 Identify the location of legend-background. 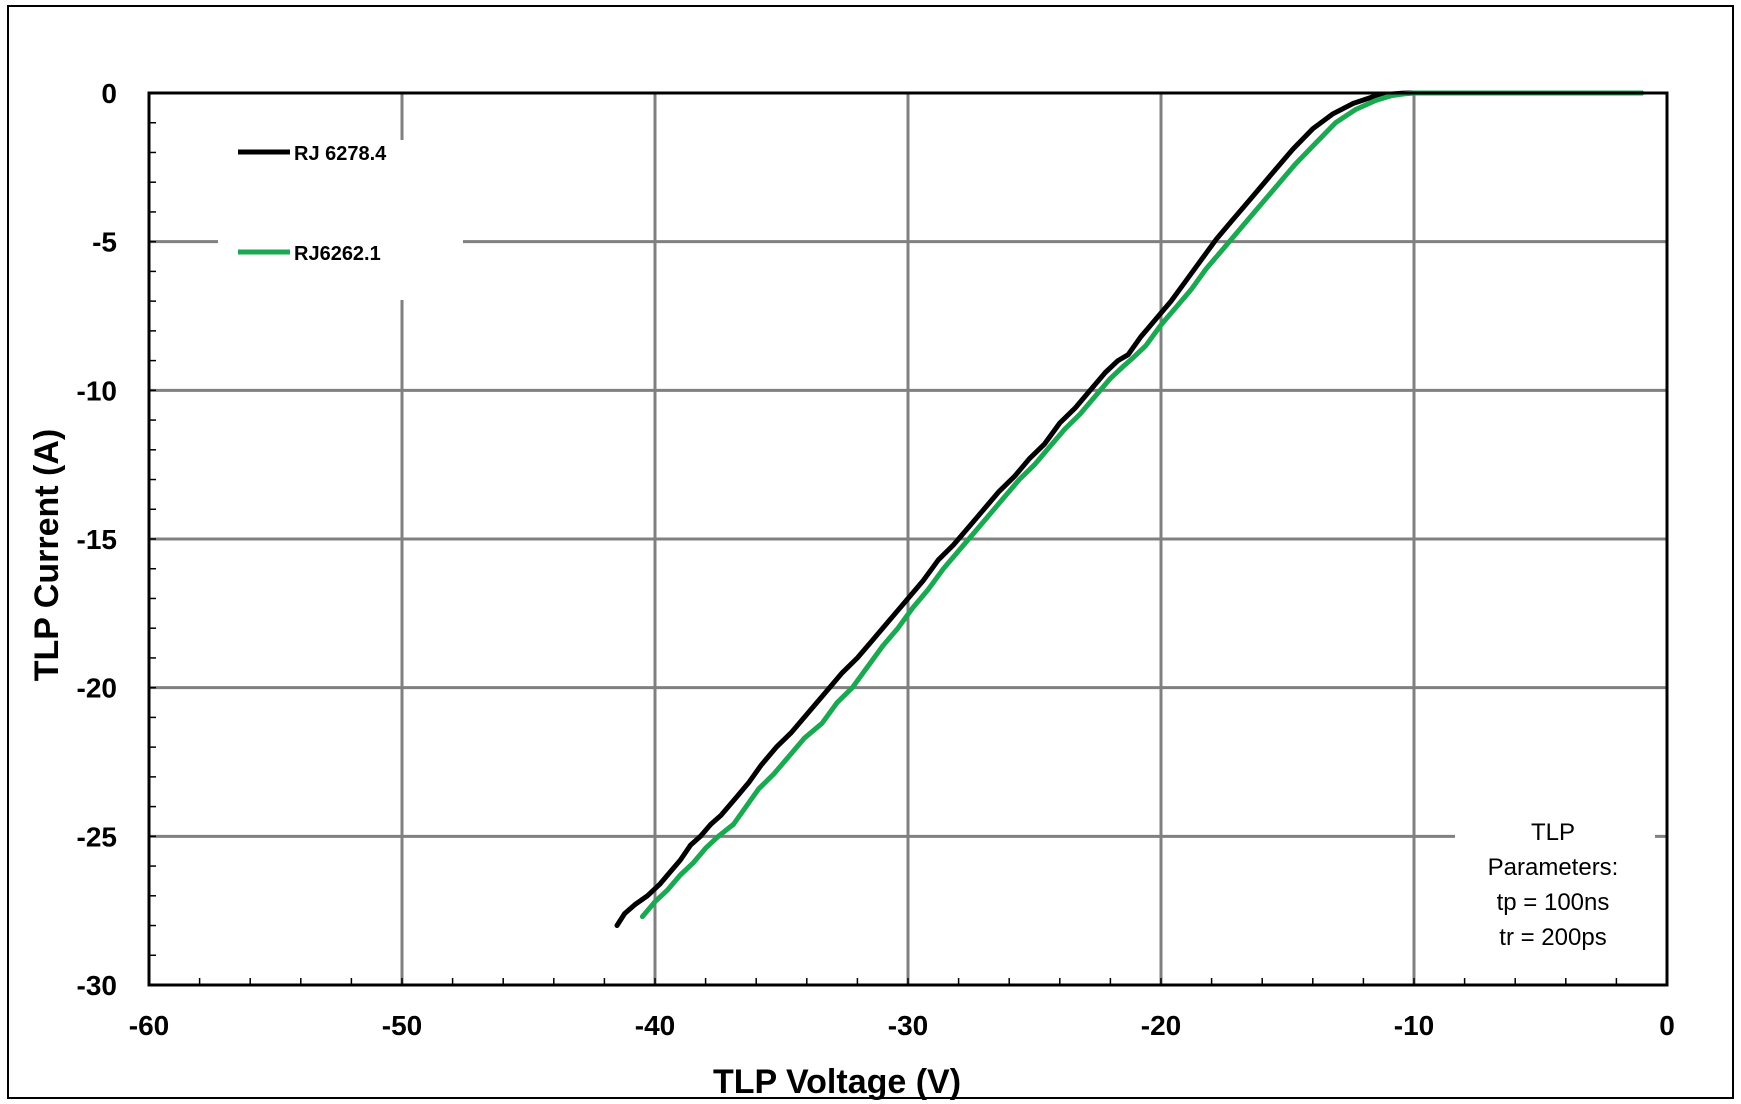
(340, 220).